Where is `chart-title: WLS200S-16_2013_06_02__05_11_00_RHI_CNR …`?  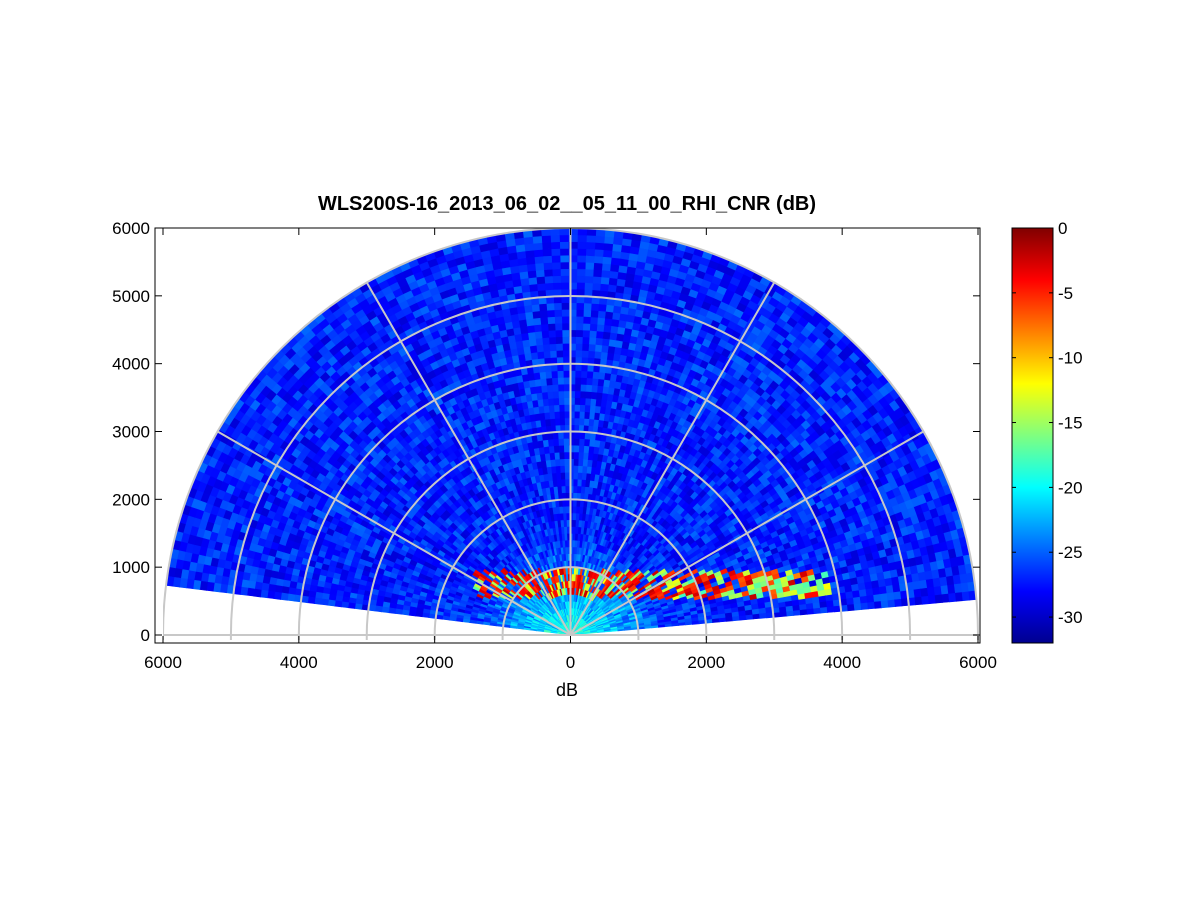 chart-title: WLS200S-16_2013_06_02__05_11_00_RHI_CNR … is located at coordinates (567, 204).